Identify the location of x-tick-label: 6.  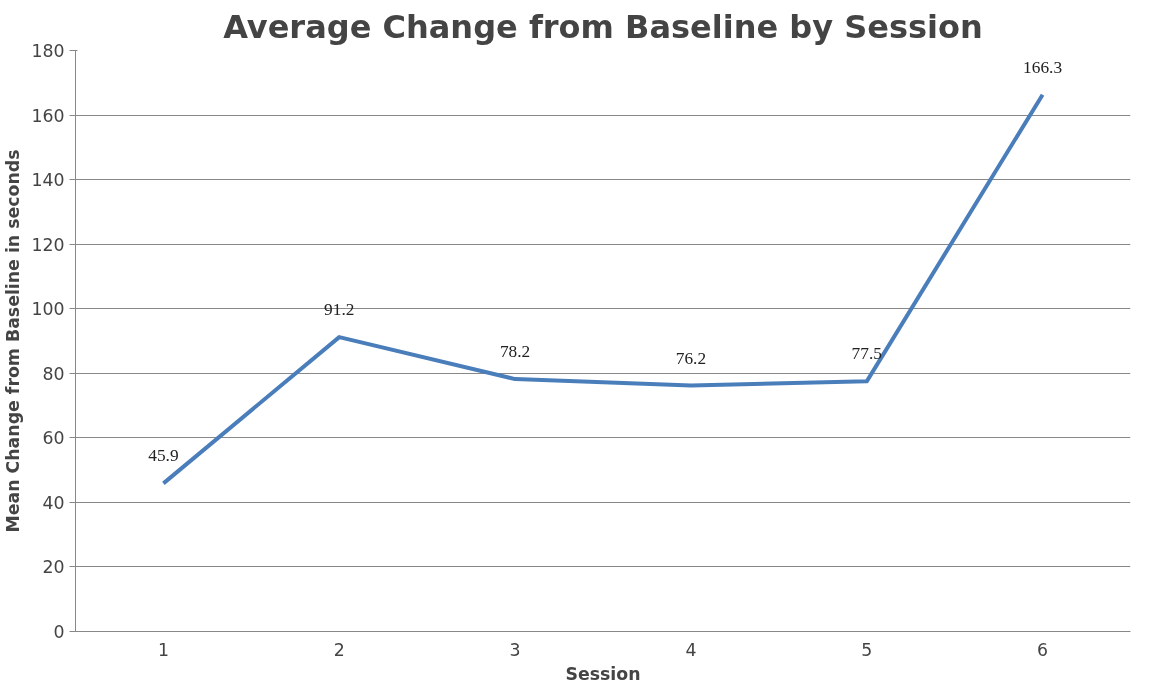
(1043, 649).